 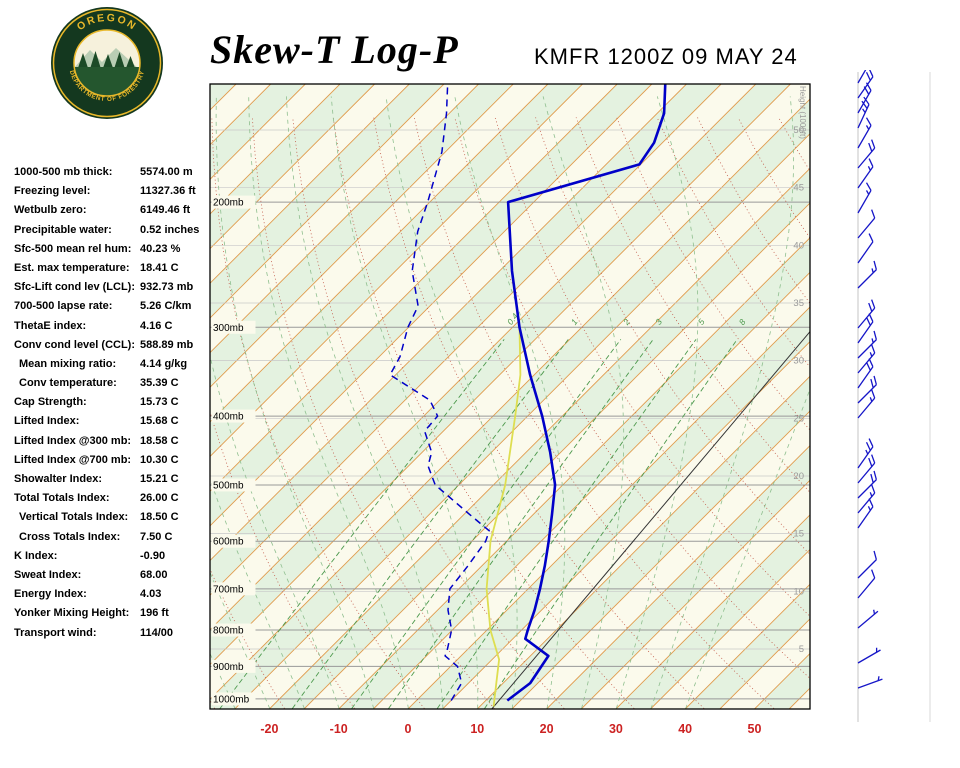 What do you see at coordinates (160, 248) in the screenshot?
I see `index-value: 40.23 %` at bounding box center [160, 248].